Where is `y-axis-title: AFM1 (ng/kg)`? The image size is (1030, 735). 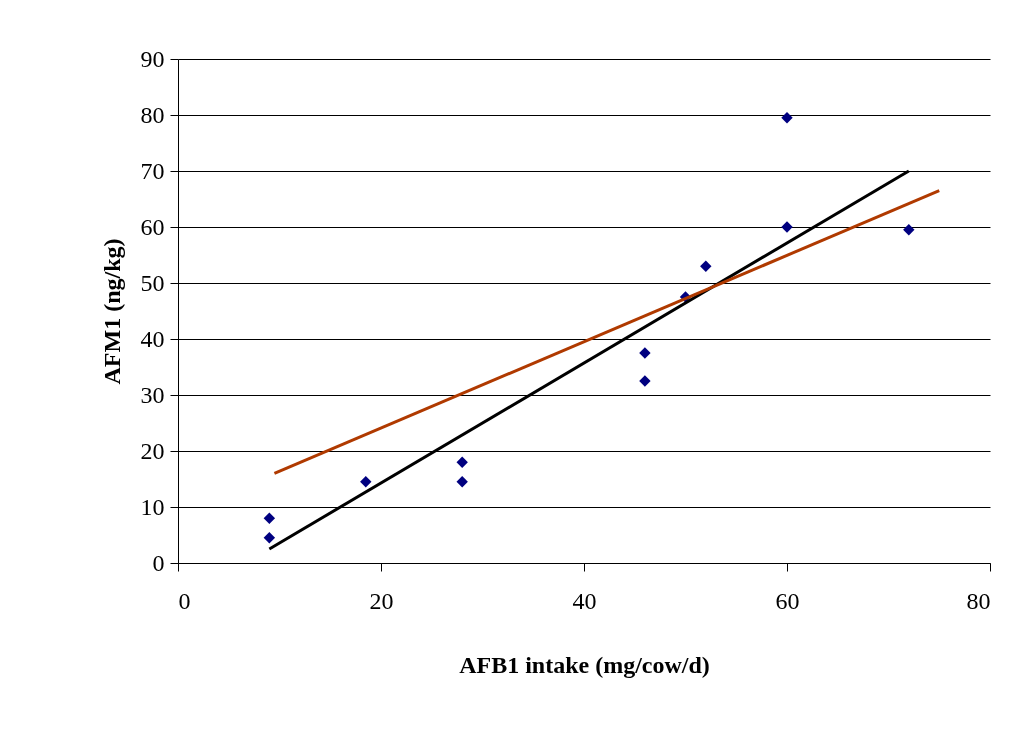
y-axis-title: AFM1 (ng/kg) is located at coordinates (111, 311).